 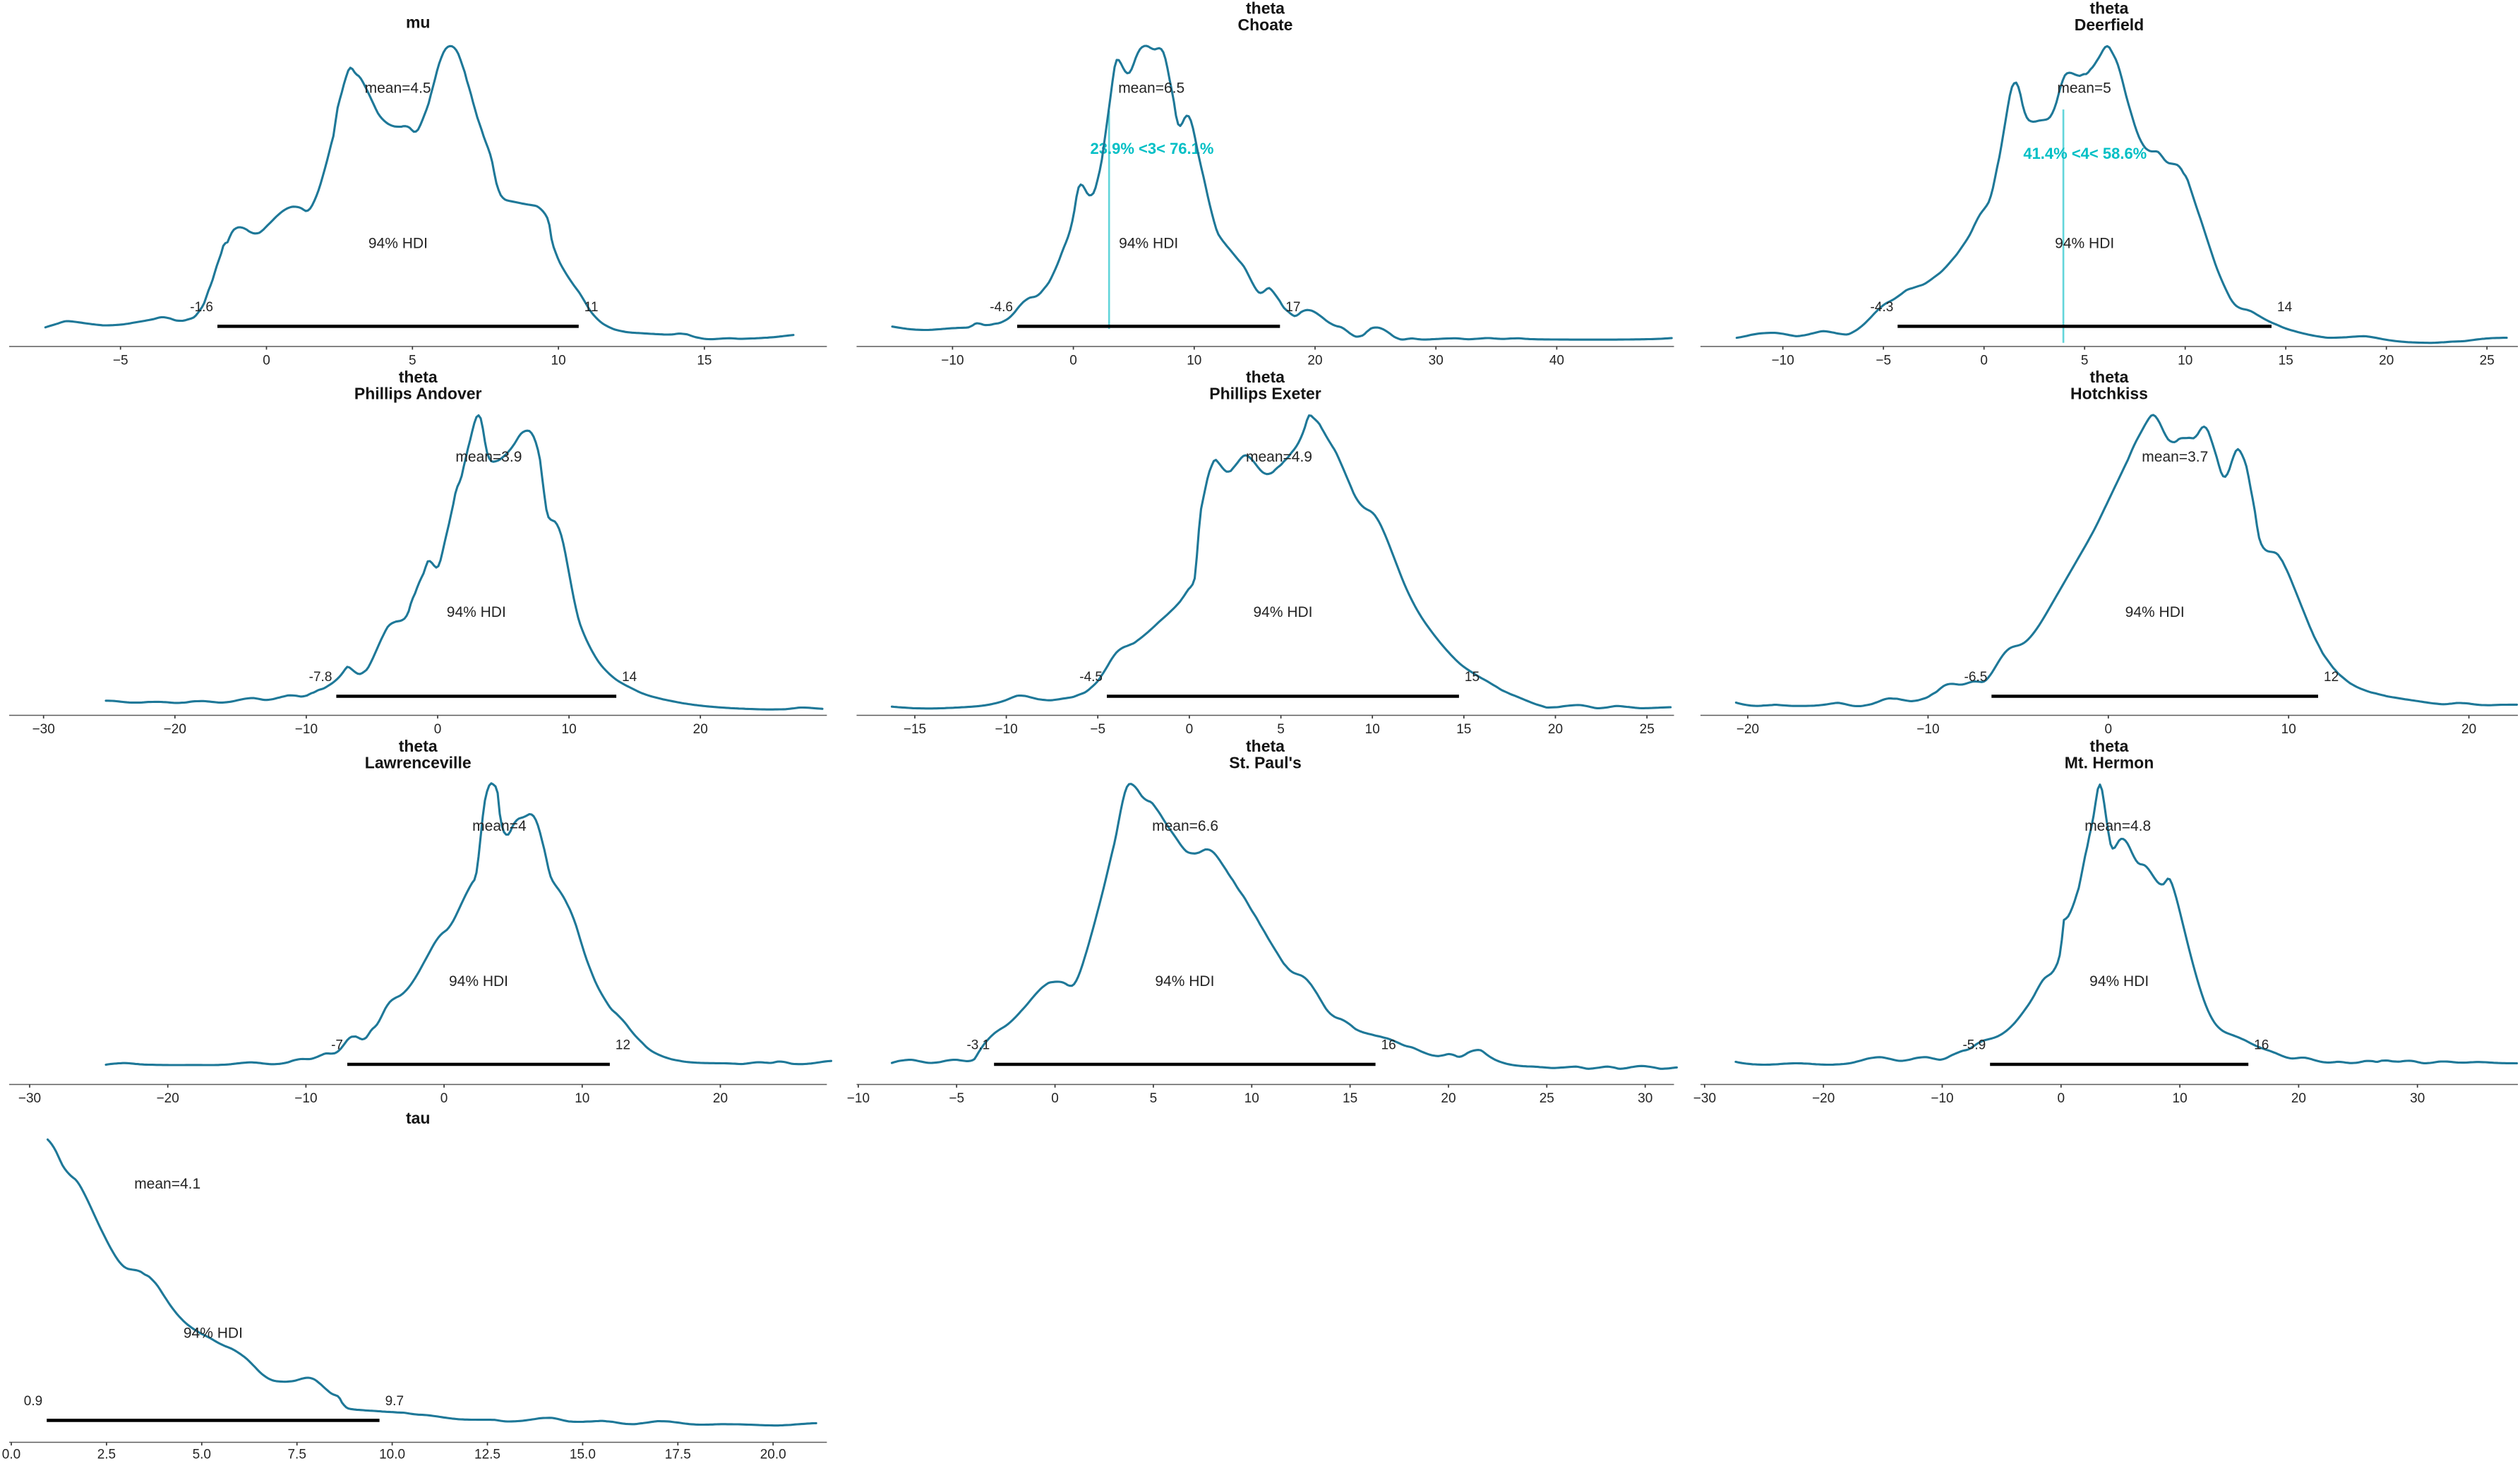 What do you see at coordinates (915, 729) in the screenshot?
I see `svg-text: −15` at bounding box center [915, 729].